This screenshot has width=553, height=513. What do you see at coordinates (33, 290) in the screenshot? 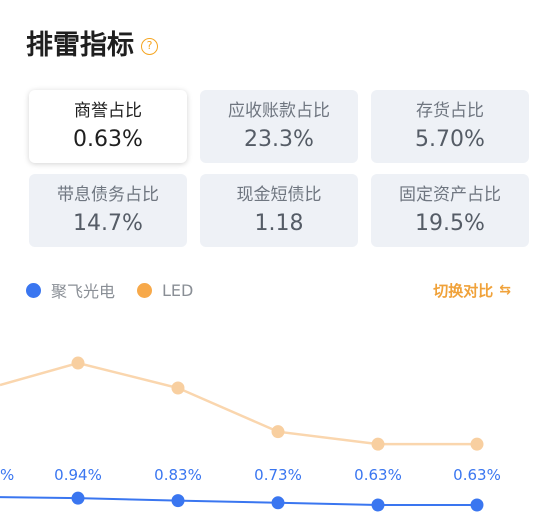
I see `legend-dot-company` at bounding box center [33, 290].